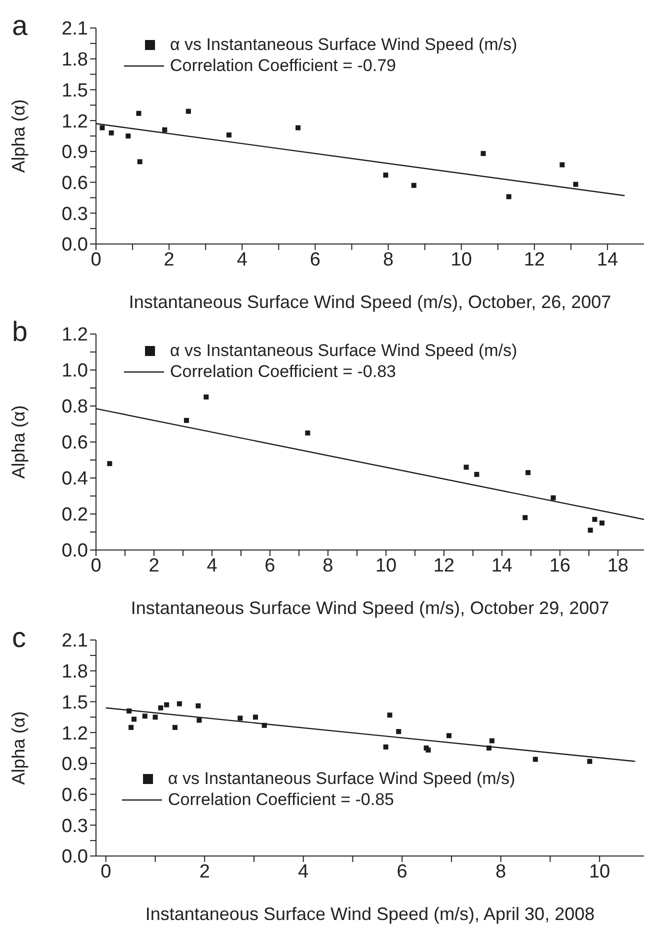 The height and width of the screenshot is (939, 664). Describe the element at coordinates (75, 515) in the screenshot. I see `y-tick-label: 0.2` at that location.